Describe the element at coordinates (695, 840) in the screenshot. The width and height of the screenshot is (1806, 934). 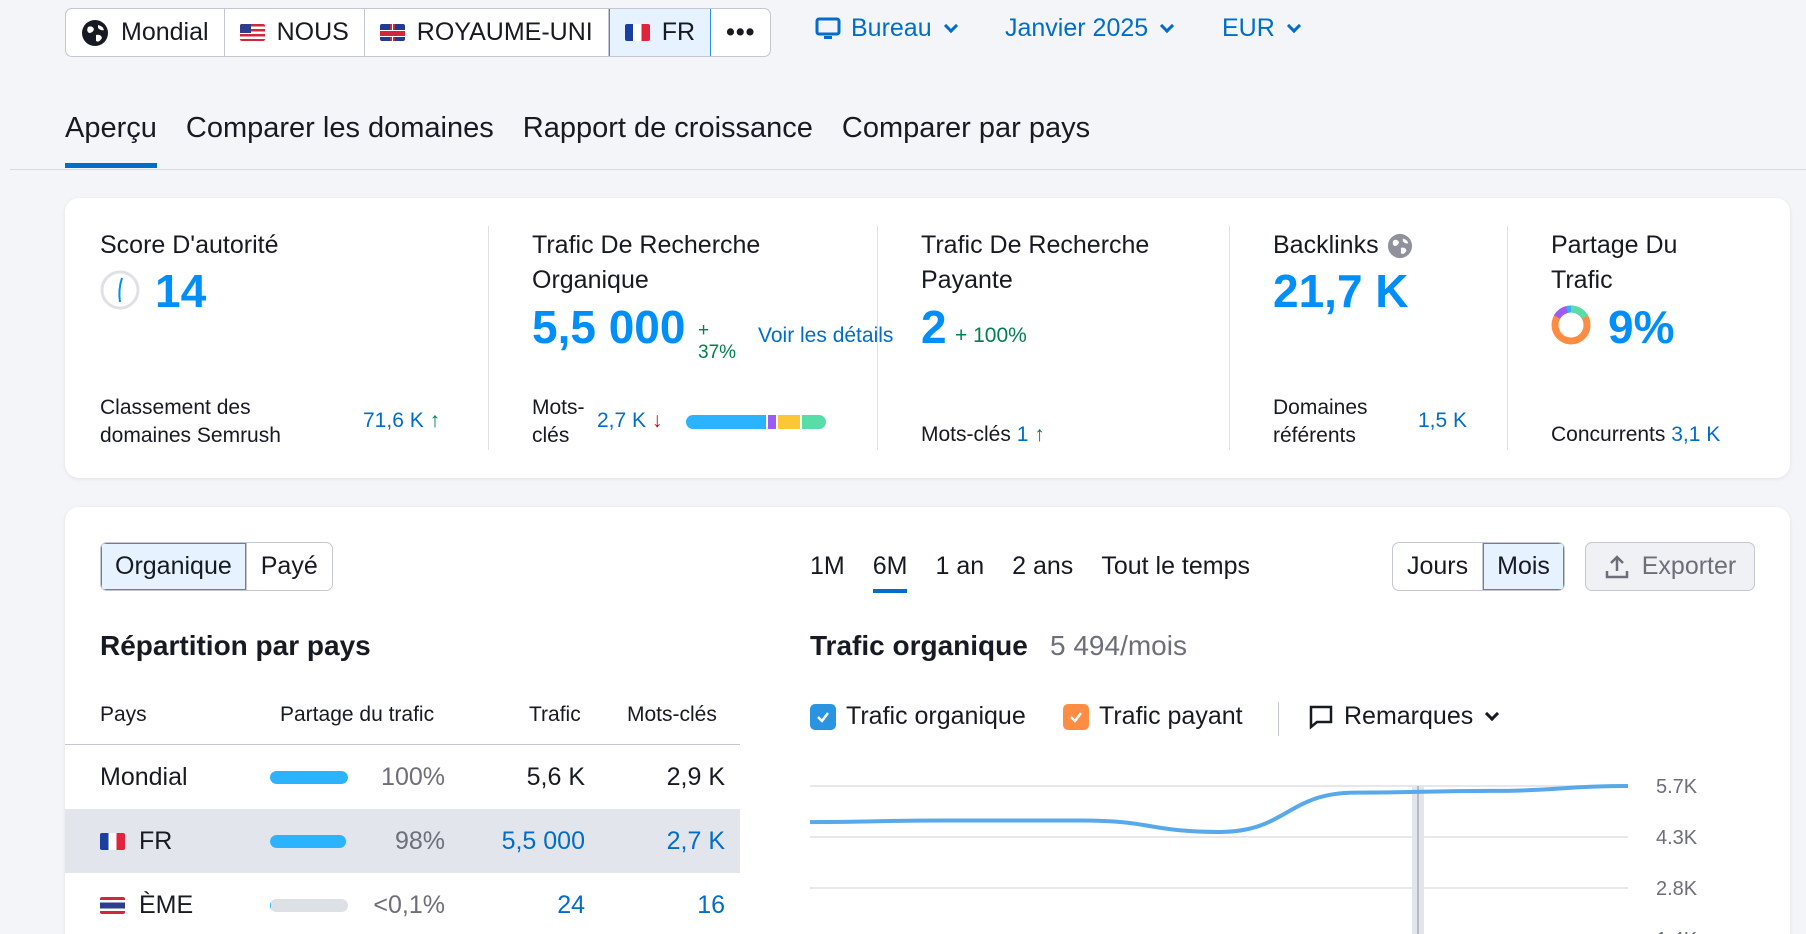
I see `keywords-value: 2,7 K` at that location.